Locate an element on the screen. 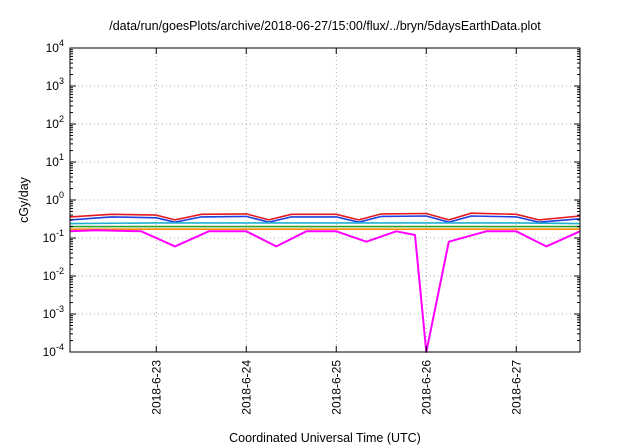 Image resolution: width=640 pixels, height=448 pixels. y-tick-exponent: -4 is located at coordinates (60, 347).